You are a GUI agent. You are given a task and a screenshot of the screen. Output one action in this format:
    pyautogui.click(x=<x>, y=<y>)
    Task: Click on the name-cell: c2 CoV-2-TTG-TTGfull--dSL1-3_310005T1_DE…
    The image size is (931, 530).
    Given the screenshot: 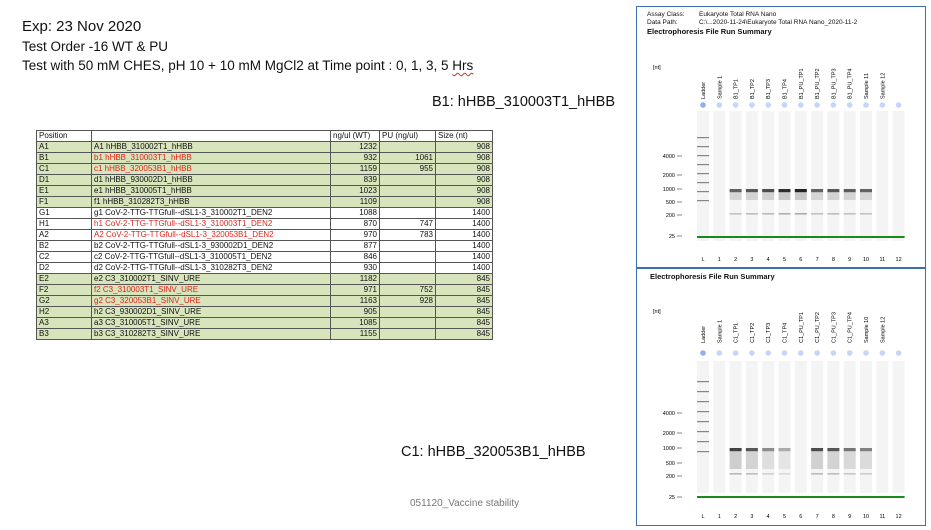 What is the action you would take?
    pyautogui.click(x=211, y=257)
    